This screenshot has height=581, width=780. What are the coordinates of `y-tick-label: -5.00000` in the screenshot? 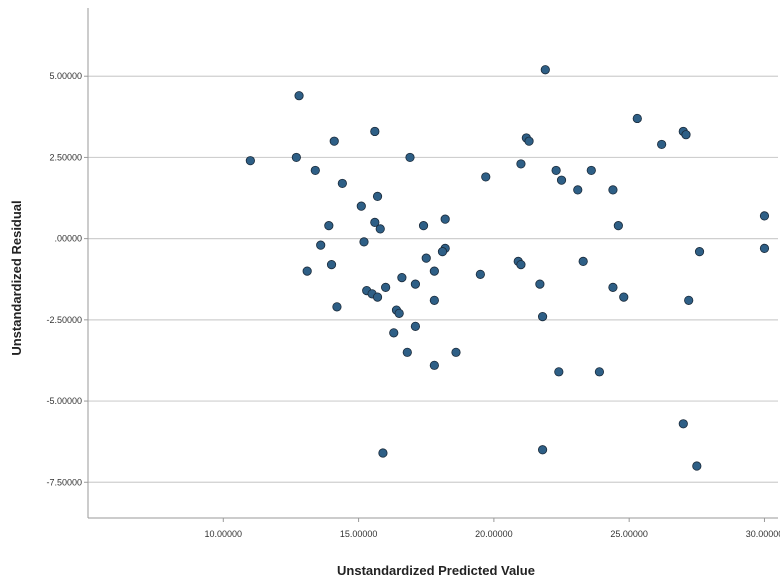 It's located at (64, 401).